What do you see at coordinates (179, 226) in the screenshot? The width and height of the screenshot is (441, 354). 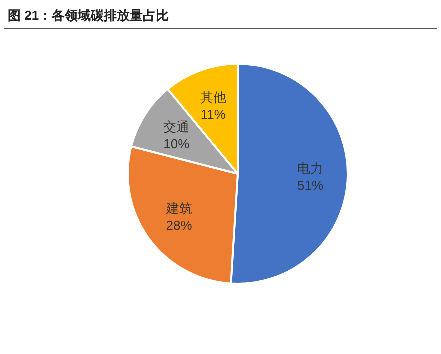 I see `data-label: 28%` at bounding box center [179, 226].